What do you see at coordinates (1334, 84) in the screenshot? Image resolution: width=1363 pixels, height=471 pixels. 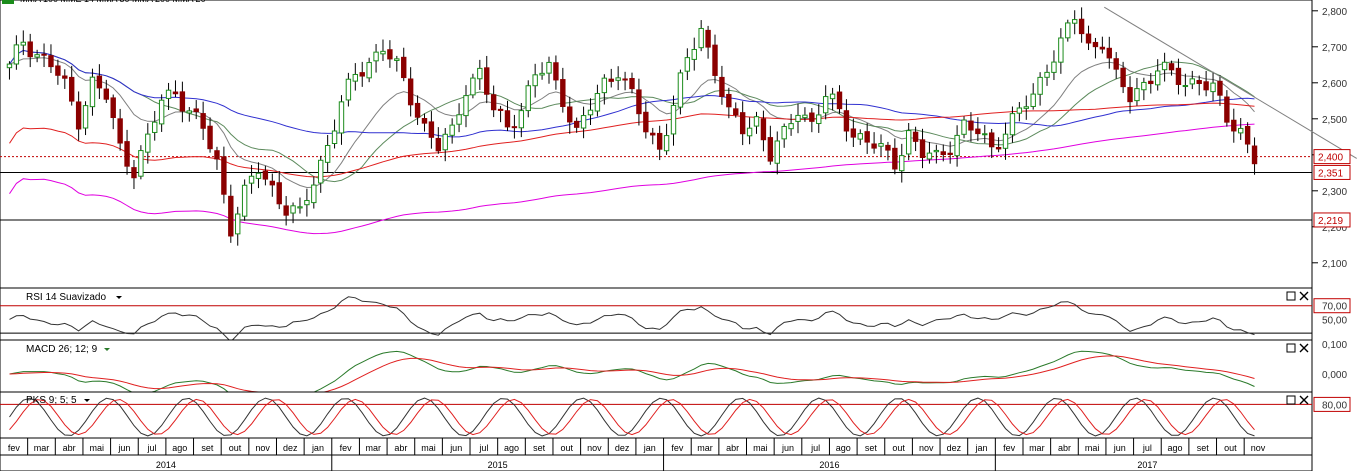 I see `price-tick-label: 2,600` at bounding box center [1334, 84].